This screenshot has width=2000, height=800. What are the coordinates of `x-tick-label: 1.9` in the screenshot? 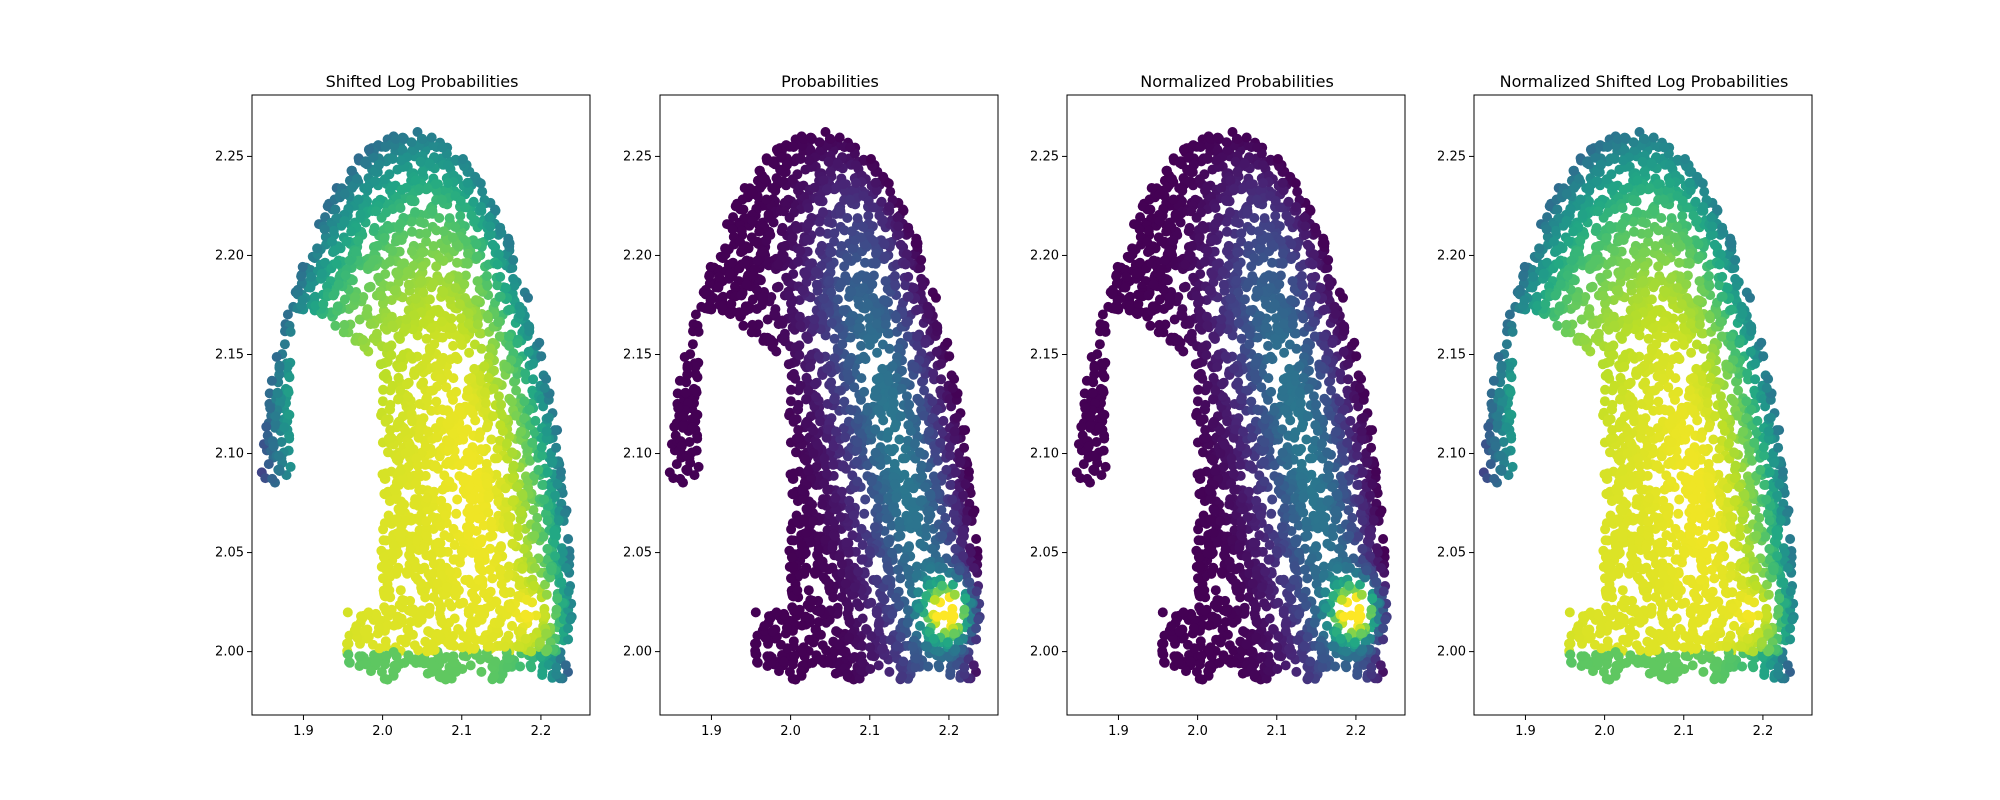 It's located at (303, 731).